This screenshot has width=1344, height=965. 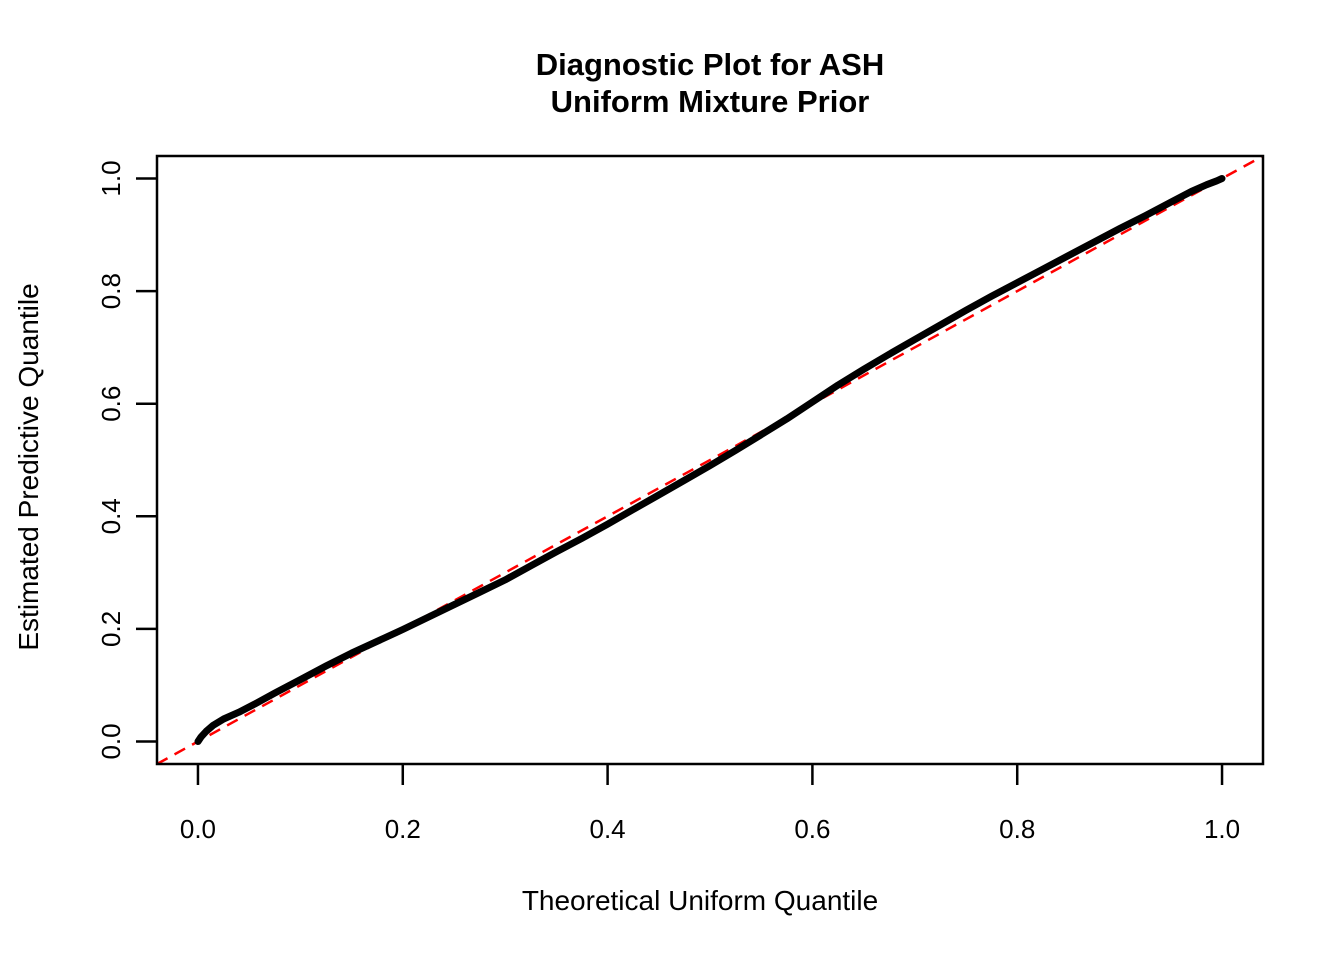 I want to click on x-tick-label: 0.2, so click(x=403, y=829).